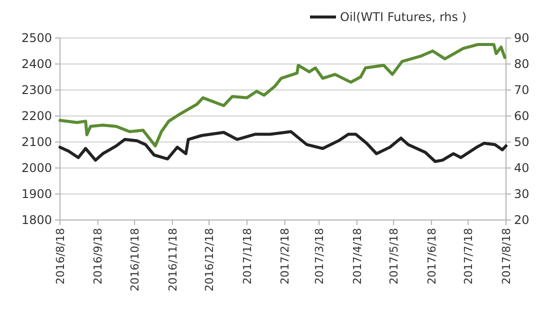 The width and height of the screenshot is (548, 321). Describe the element at coordinates (522, 38) in the screenshot. I see `y2-tick-label: 90` at that location.